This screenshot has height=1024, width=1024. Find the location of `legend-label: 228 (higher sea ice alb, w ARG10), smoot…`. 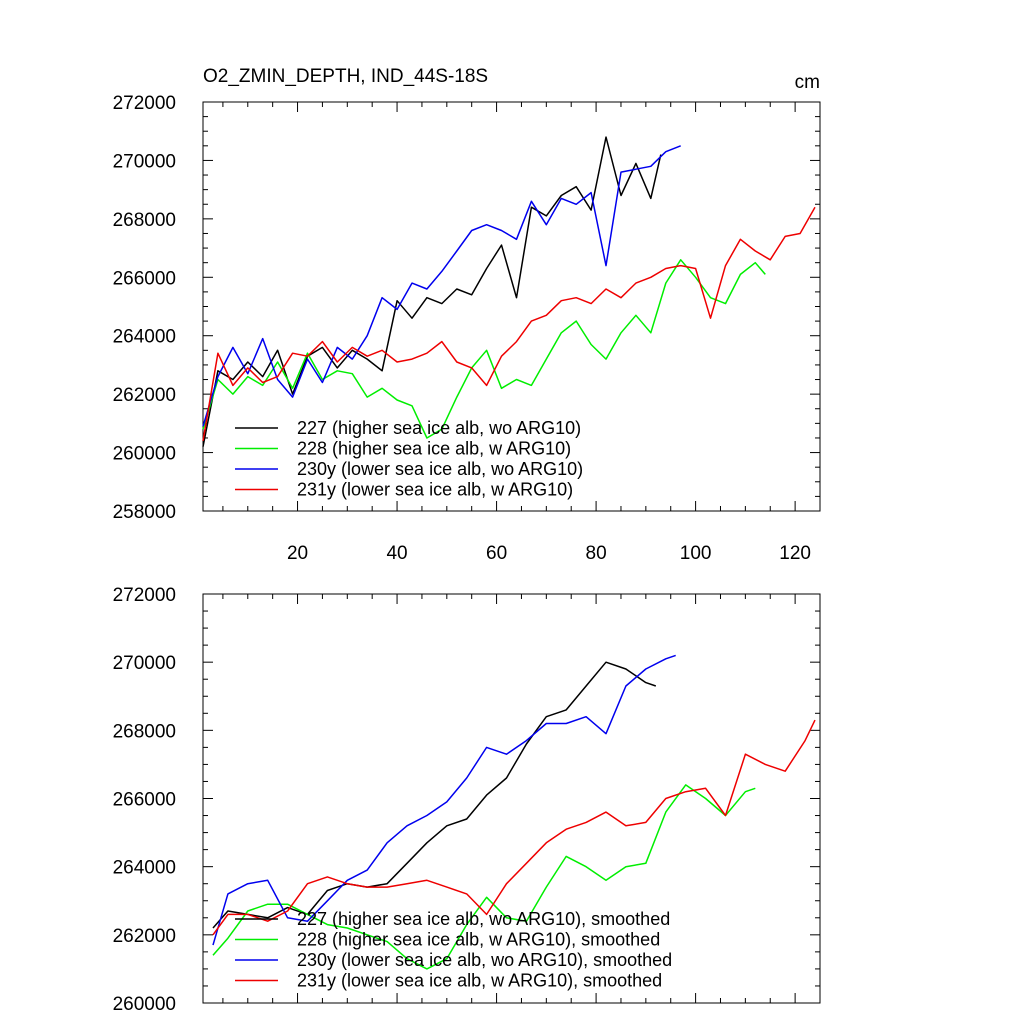

legend-label: 228 (higher sea ice alb, w ARG10), smoot… is located at coordinates (478, 940).